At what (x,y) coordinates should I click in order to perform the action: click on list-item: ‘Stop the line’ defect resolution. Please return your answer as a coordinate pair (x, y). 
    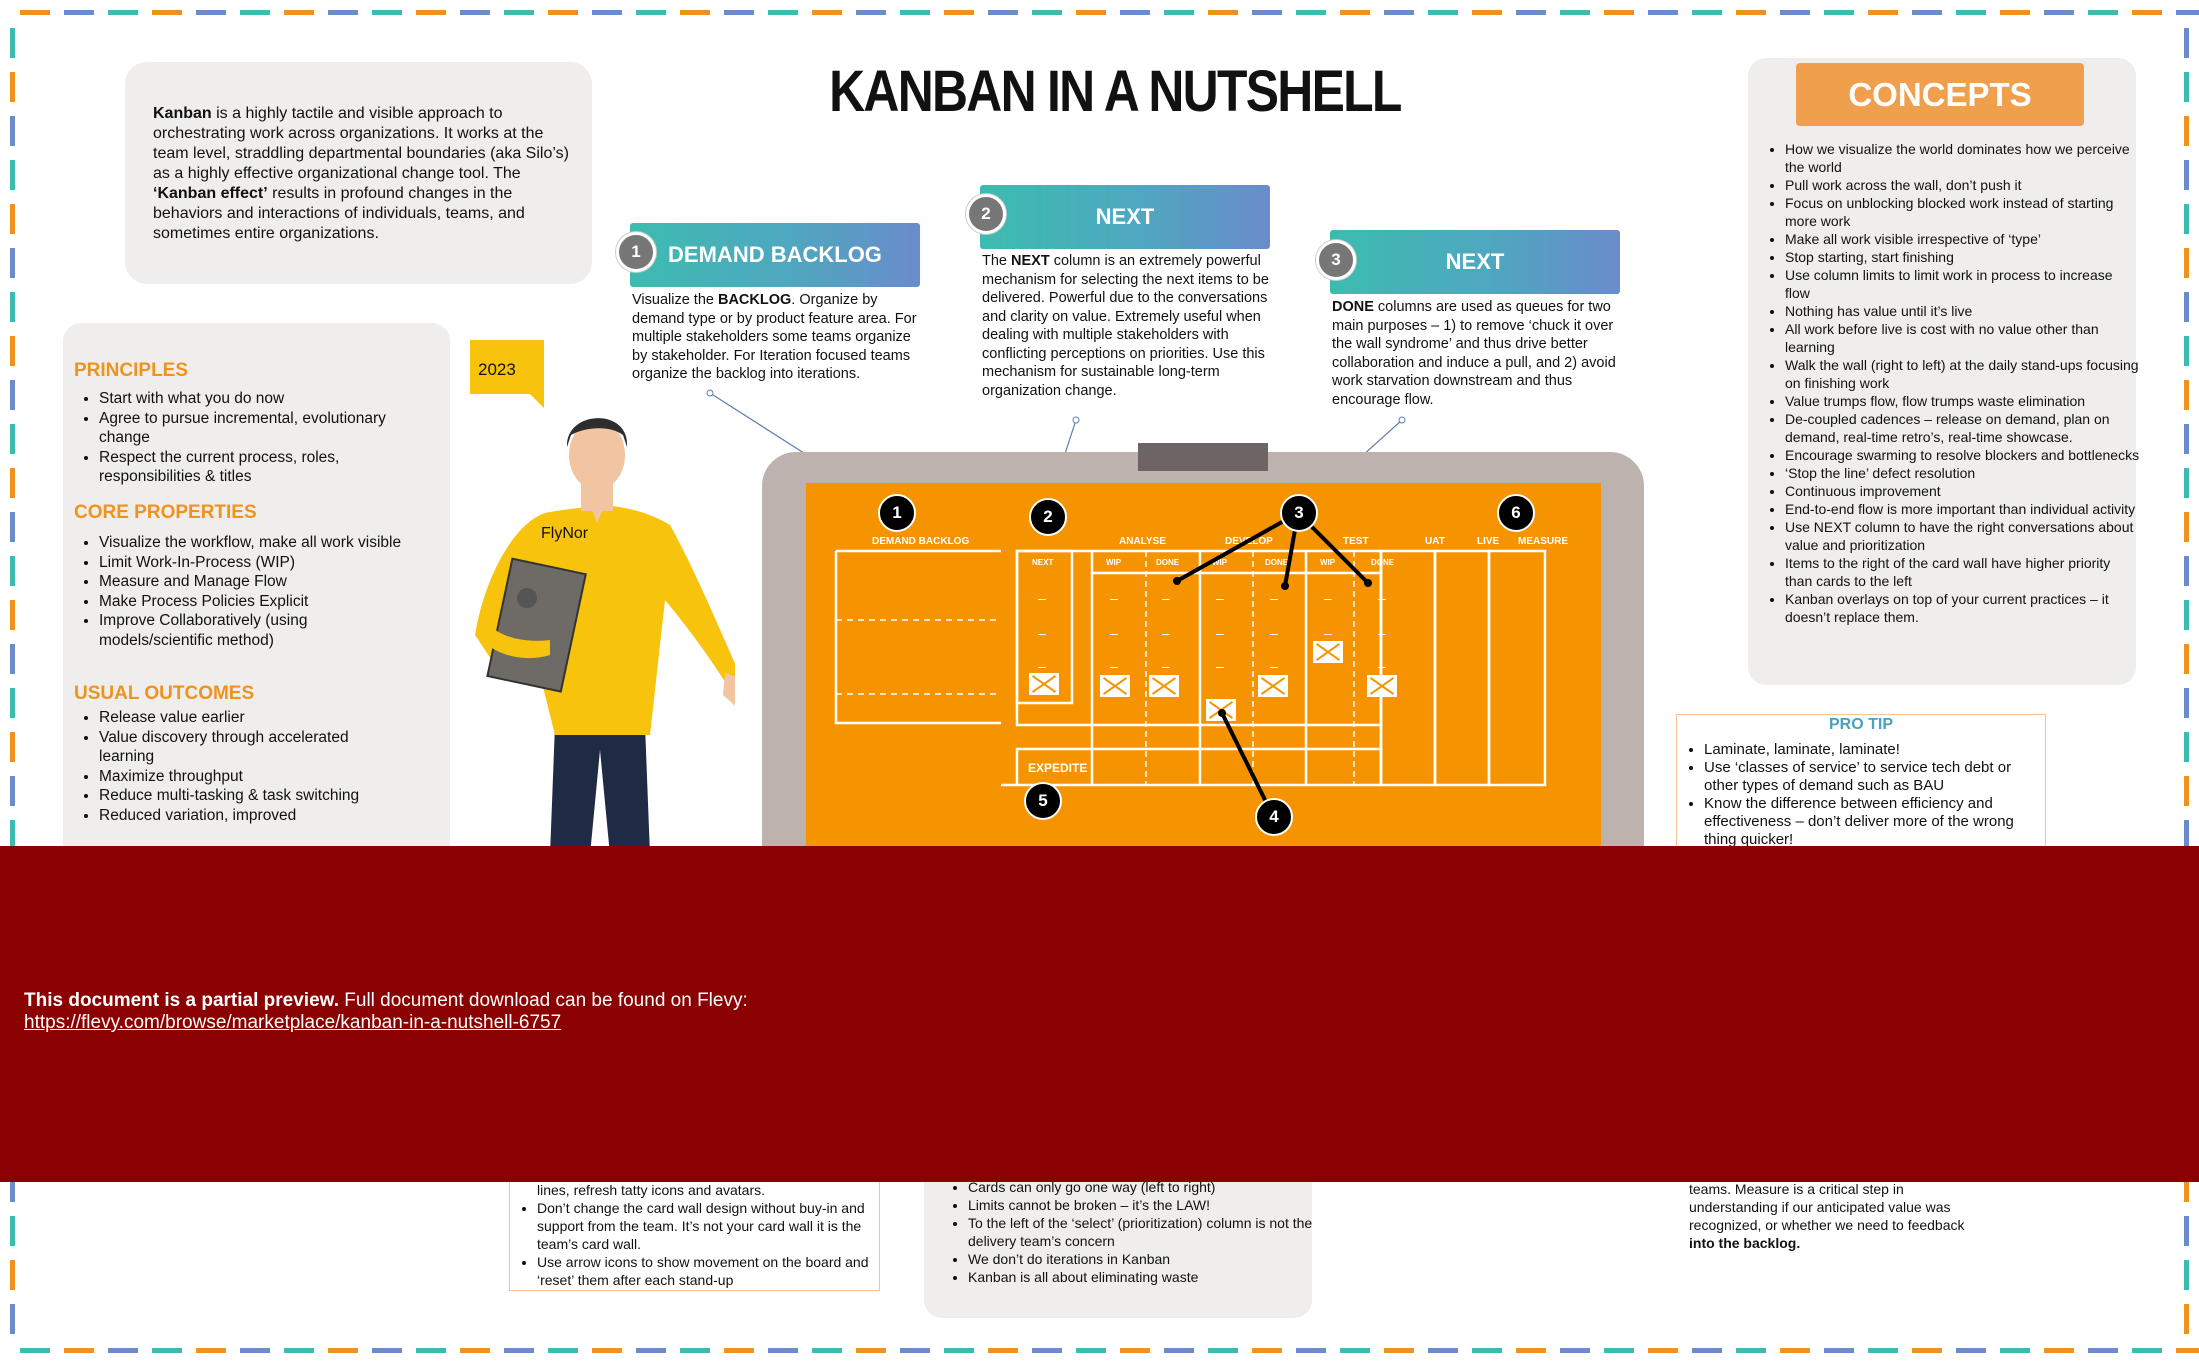
    Looking at the image, I should click on (1962, 473).